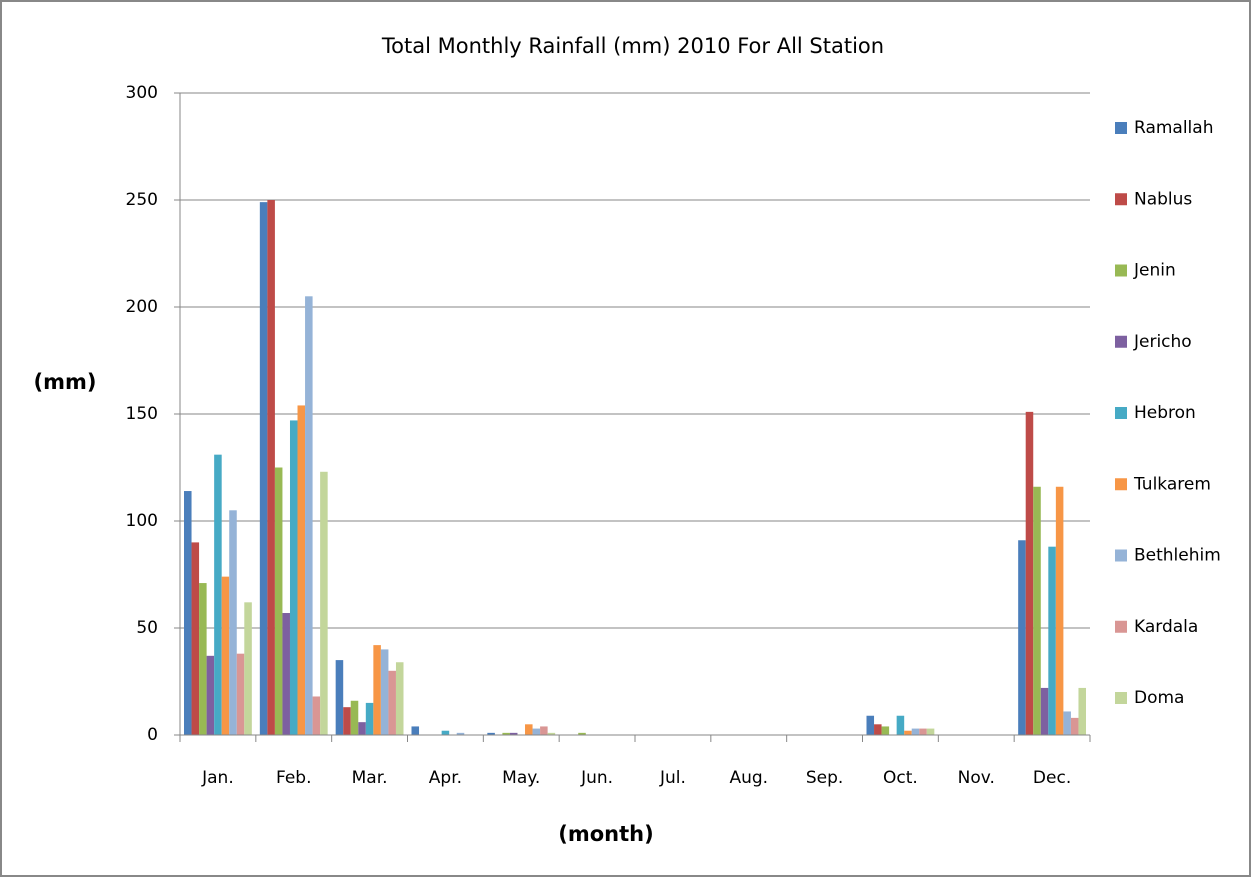 This screenshot has height=878, width=1252. I want to click on x-tick-label: Jun., so click(596, 778).